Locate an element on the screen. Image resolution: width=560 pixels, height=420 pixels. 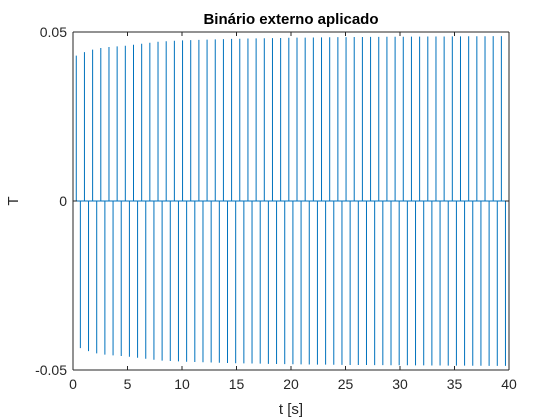
x-tick-label: 35 is located at coordinates (455, 384).